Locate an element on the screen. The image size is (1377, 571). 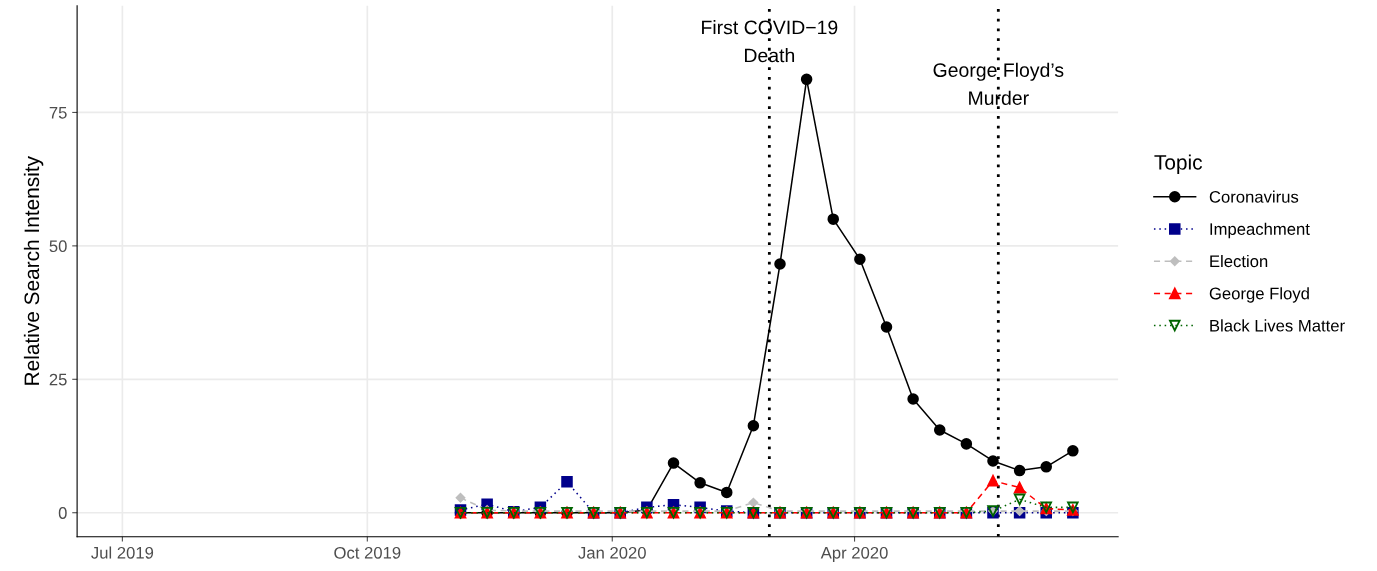
x-tick-label: Oct 2019 is located at coordinates (367, 552).